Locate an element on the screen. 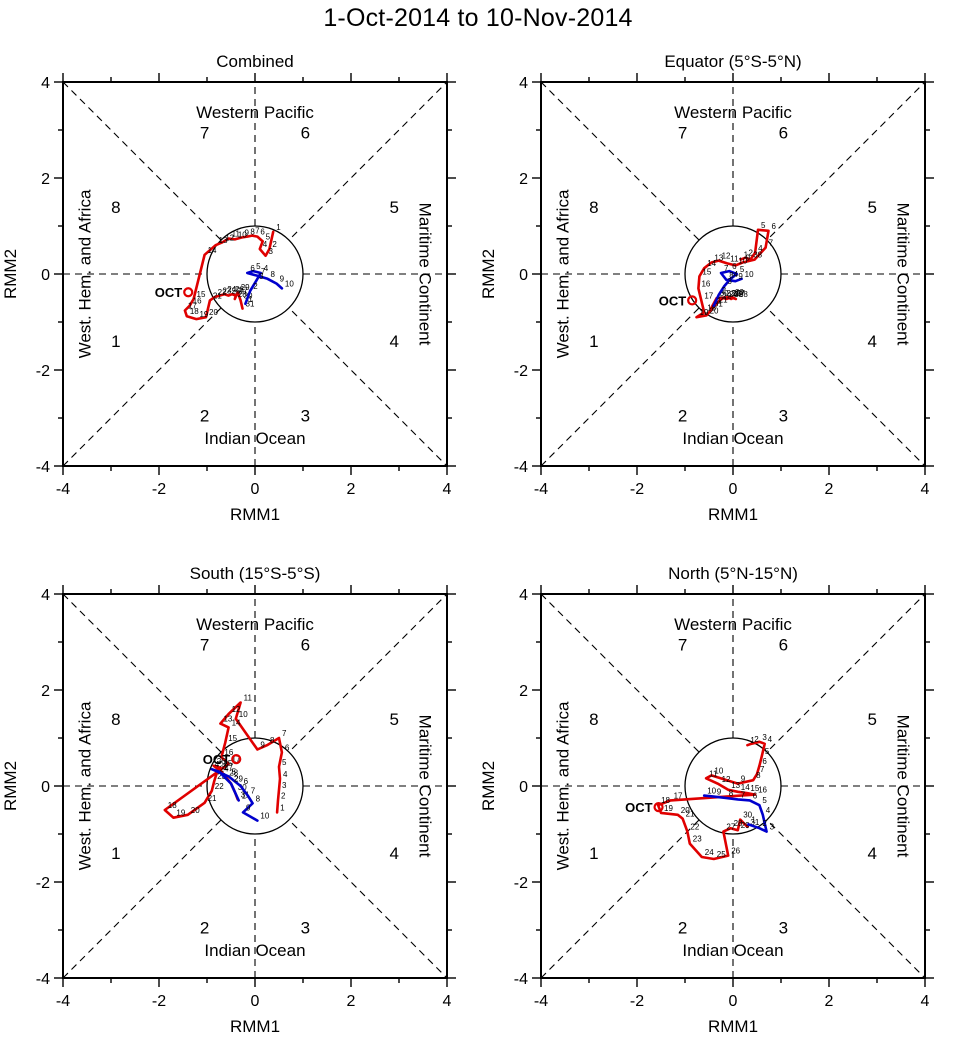 The width and height of the screenshot is (956, 1058). region-label-maritime-continent: Maritime Continent is located at coordinates (902, 274).